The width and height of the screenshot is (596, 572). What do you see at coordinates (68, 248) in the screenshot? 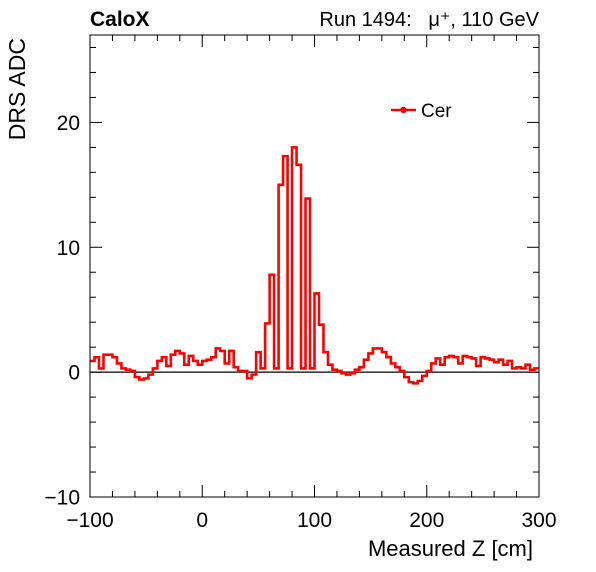
I see `y-tick-label: 10` at bounding box center [68, 248].